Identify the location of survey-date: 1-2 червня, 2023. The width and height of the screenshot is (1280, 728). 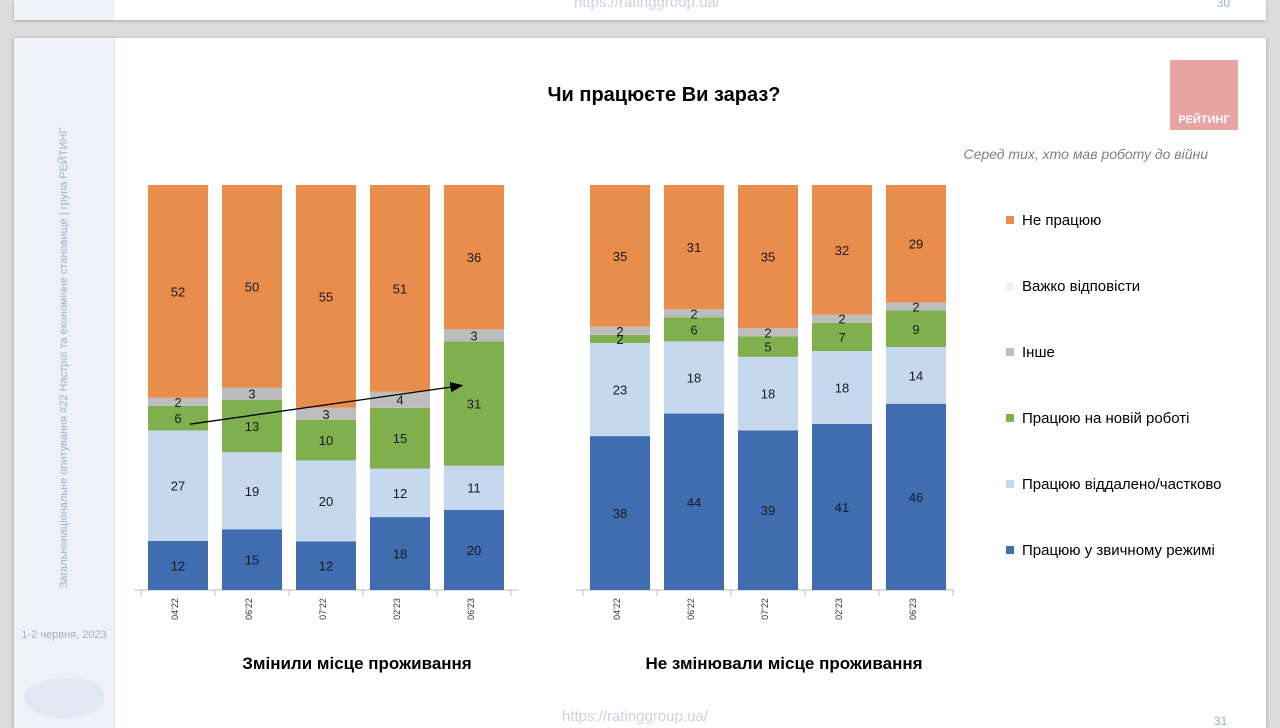
(64, 635).